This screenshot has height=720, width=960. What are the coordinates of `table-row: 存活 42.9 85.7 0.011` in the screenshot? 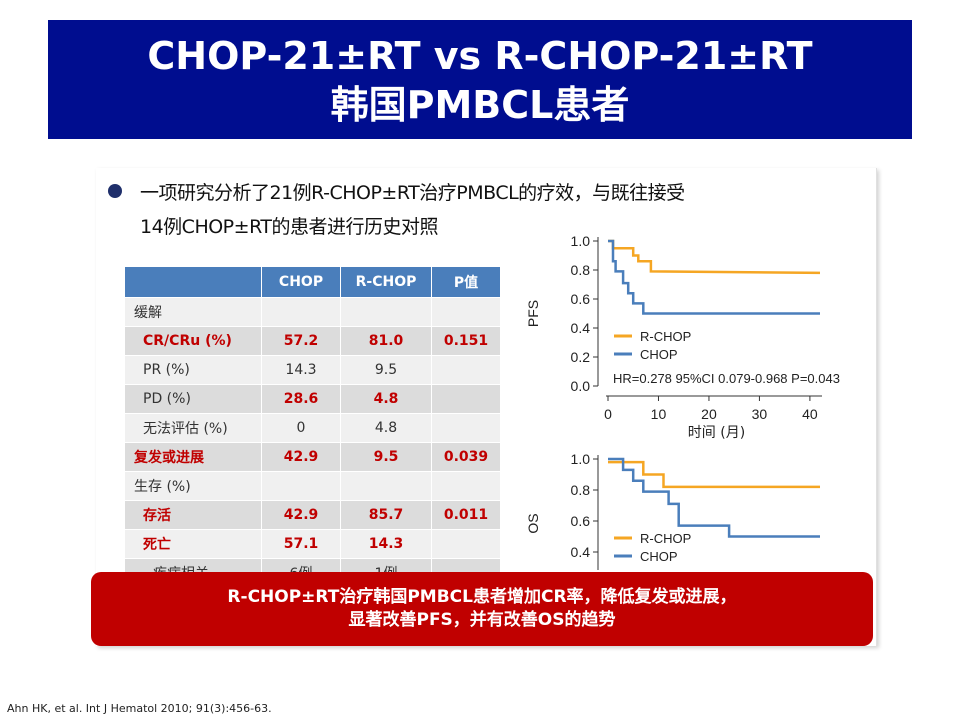 It's located at (312, 515).